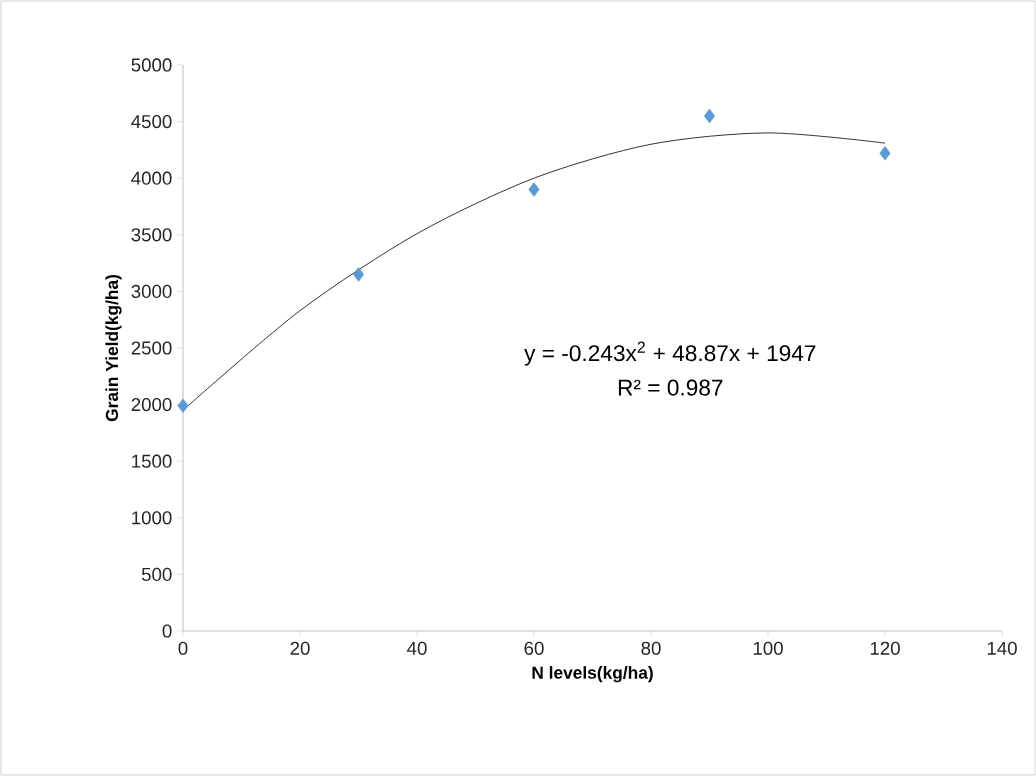 The image size is (1036, 776). I want to click on y-tick-label: 4500, so click(151, 121).